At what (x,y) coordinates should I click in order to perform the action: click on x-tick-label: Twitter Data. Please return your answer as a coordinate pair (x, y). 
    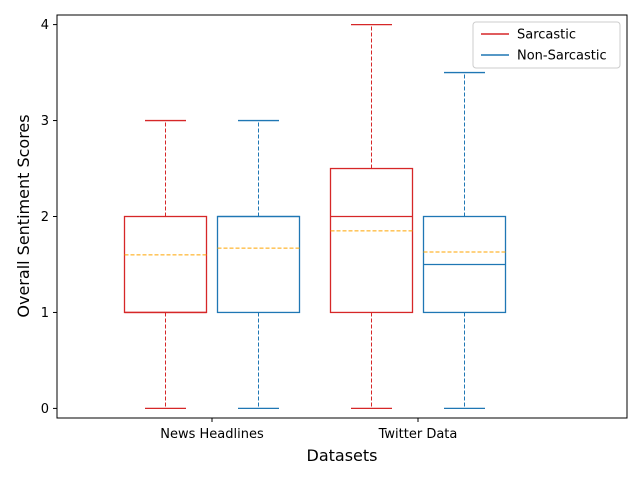
    Looking at the image, I should click on (418, 434).